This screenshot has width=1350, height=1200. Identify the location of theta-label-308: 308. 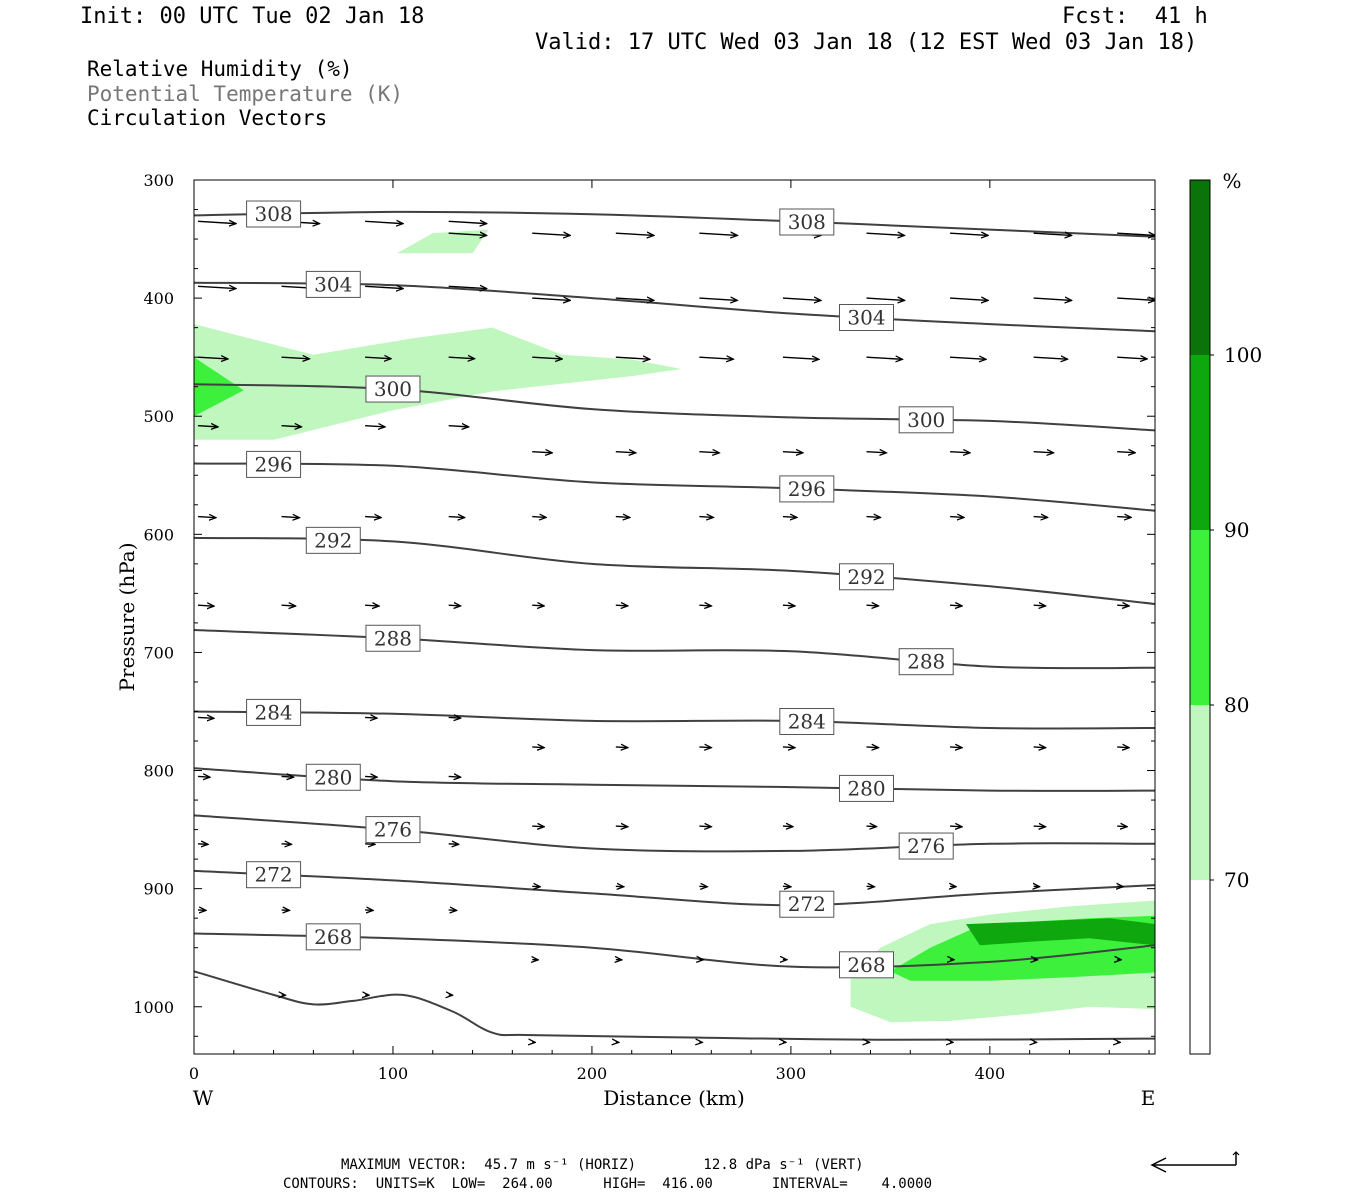
(274, 214).